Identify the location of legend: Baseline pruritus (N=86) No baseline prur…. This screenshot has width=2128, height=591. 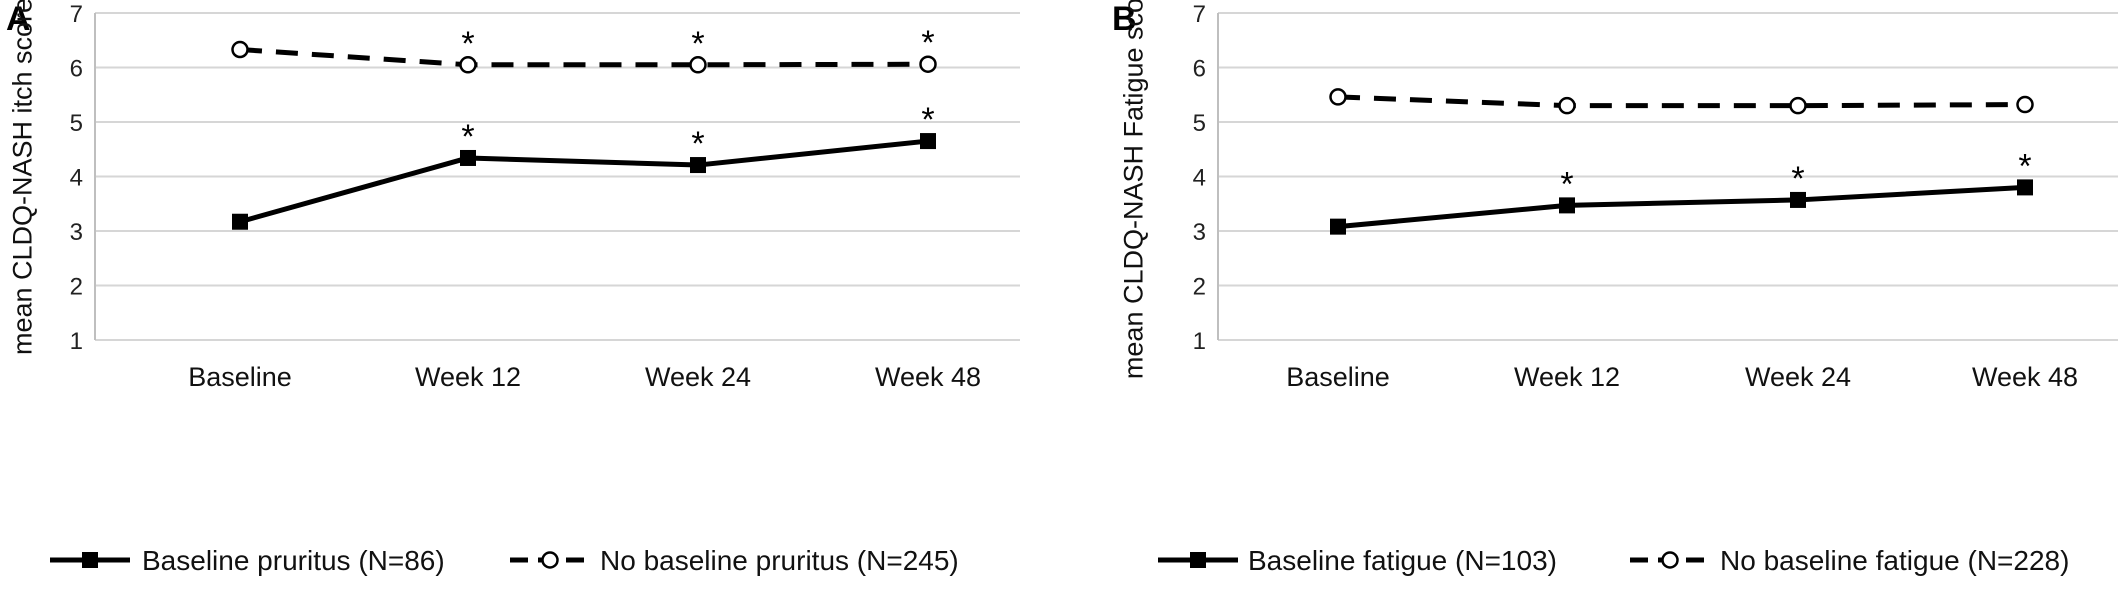
(504, 560).